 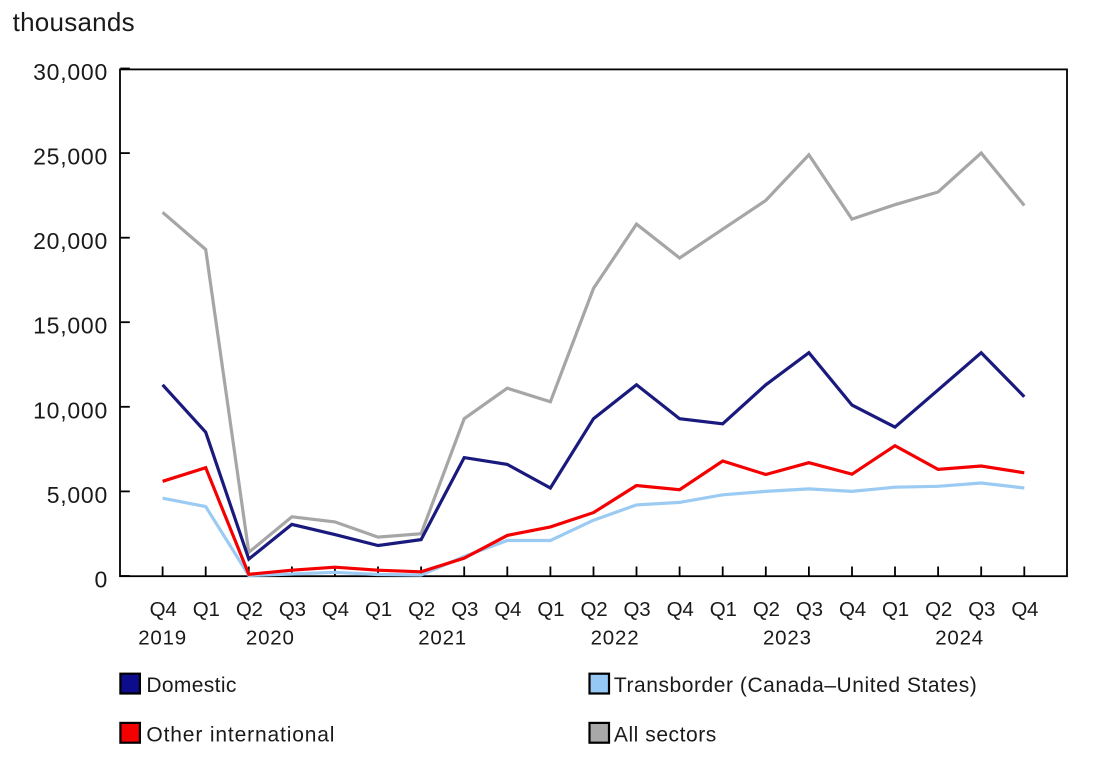 I want to click on svg-text: 2021, so click(x=442, y=638).